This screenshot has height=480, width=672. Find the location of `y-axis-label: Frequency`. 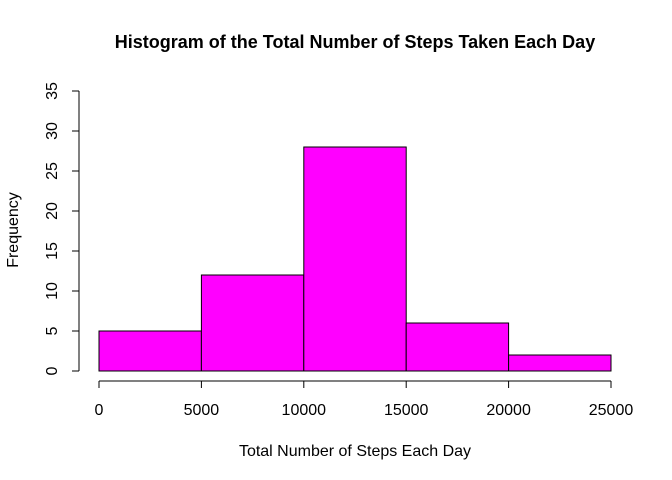

y-axis-label: Frequency is located at coordinates (13, 230).